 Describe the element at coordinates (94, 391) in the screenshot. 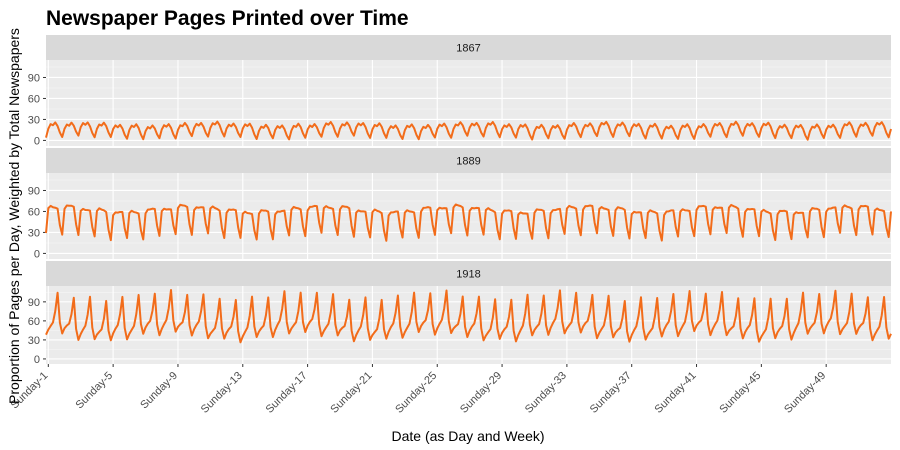

I see `x-tick-label: Sunday-5` at that location.